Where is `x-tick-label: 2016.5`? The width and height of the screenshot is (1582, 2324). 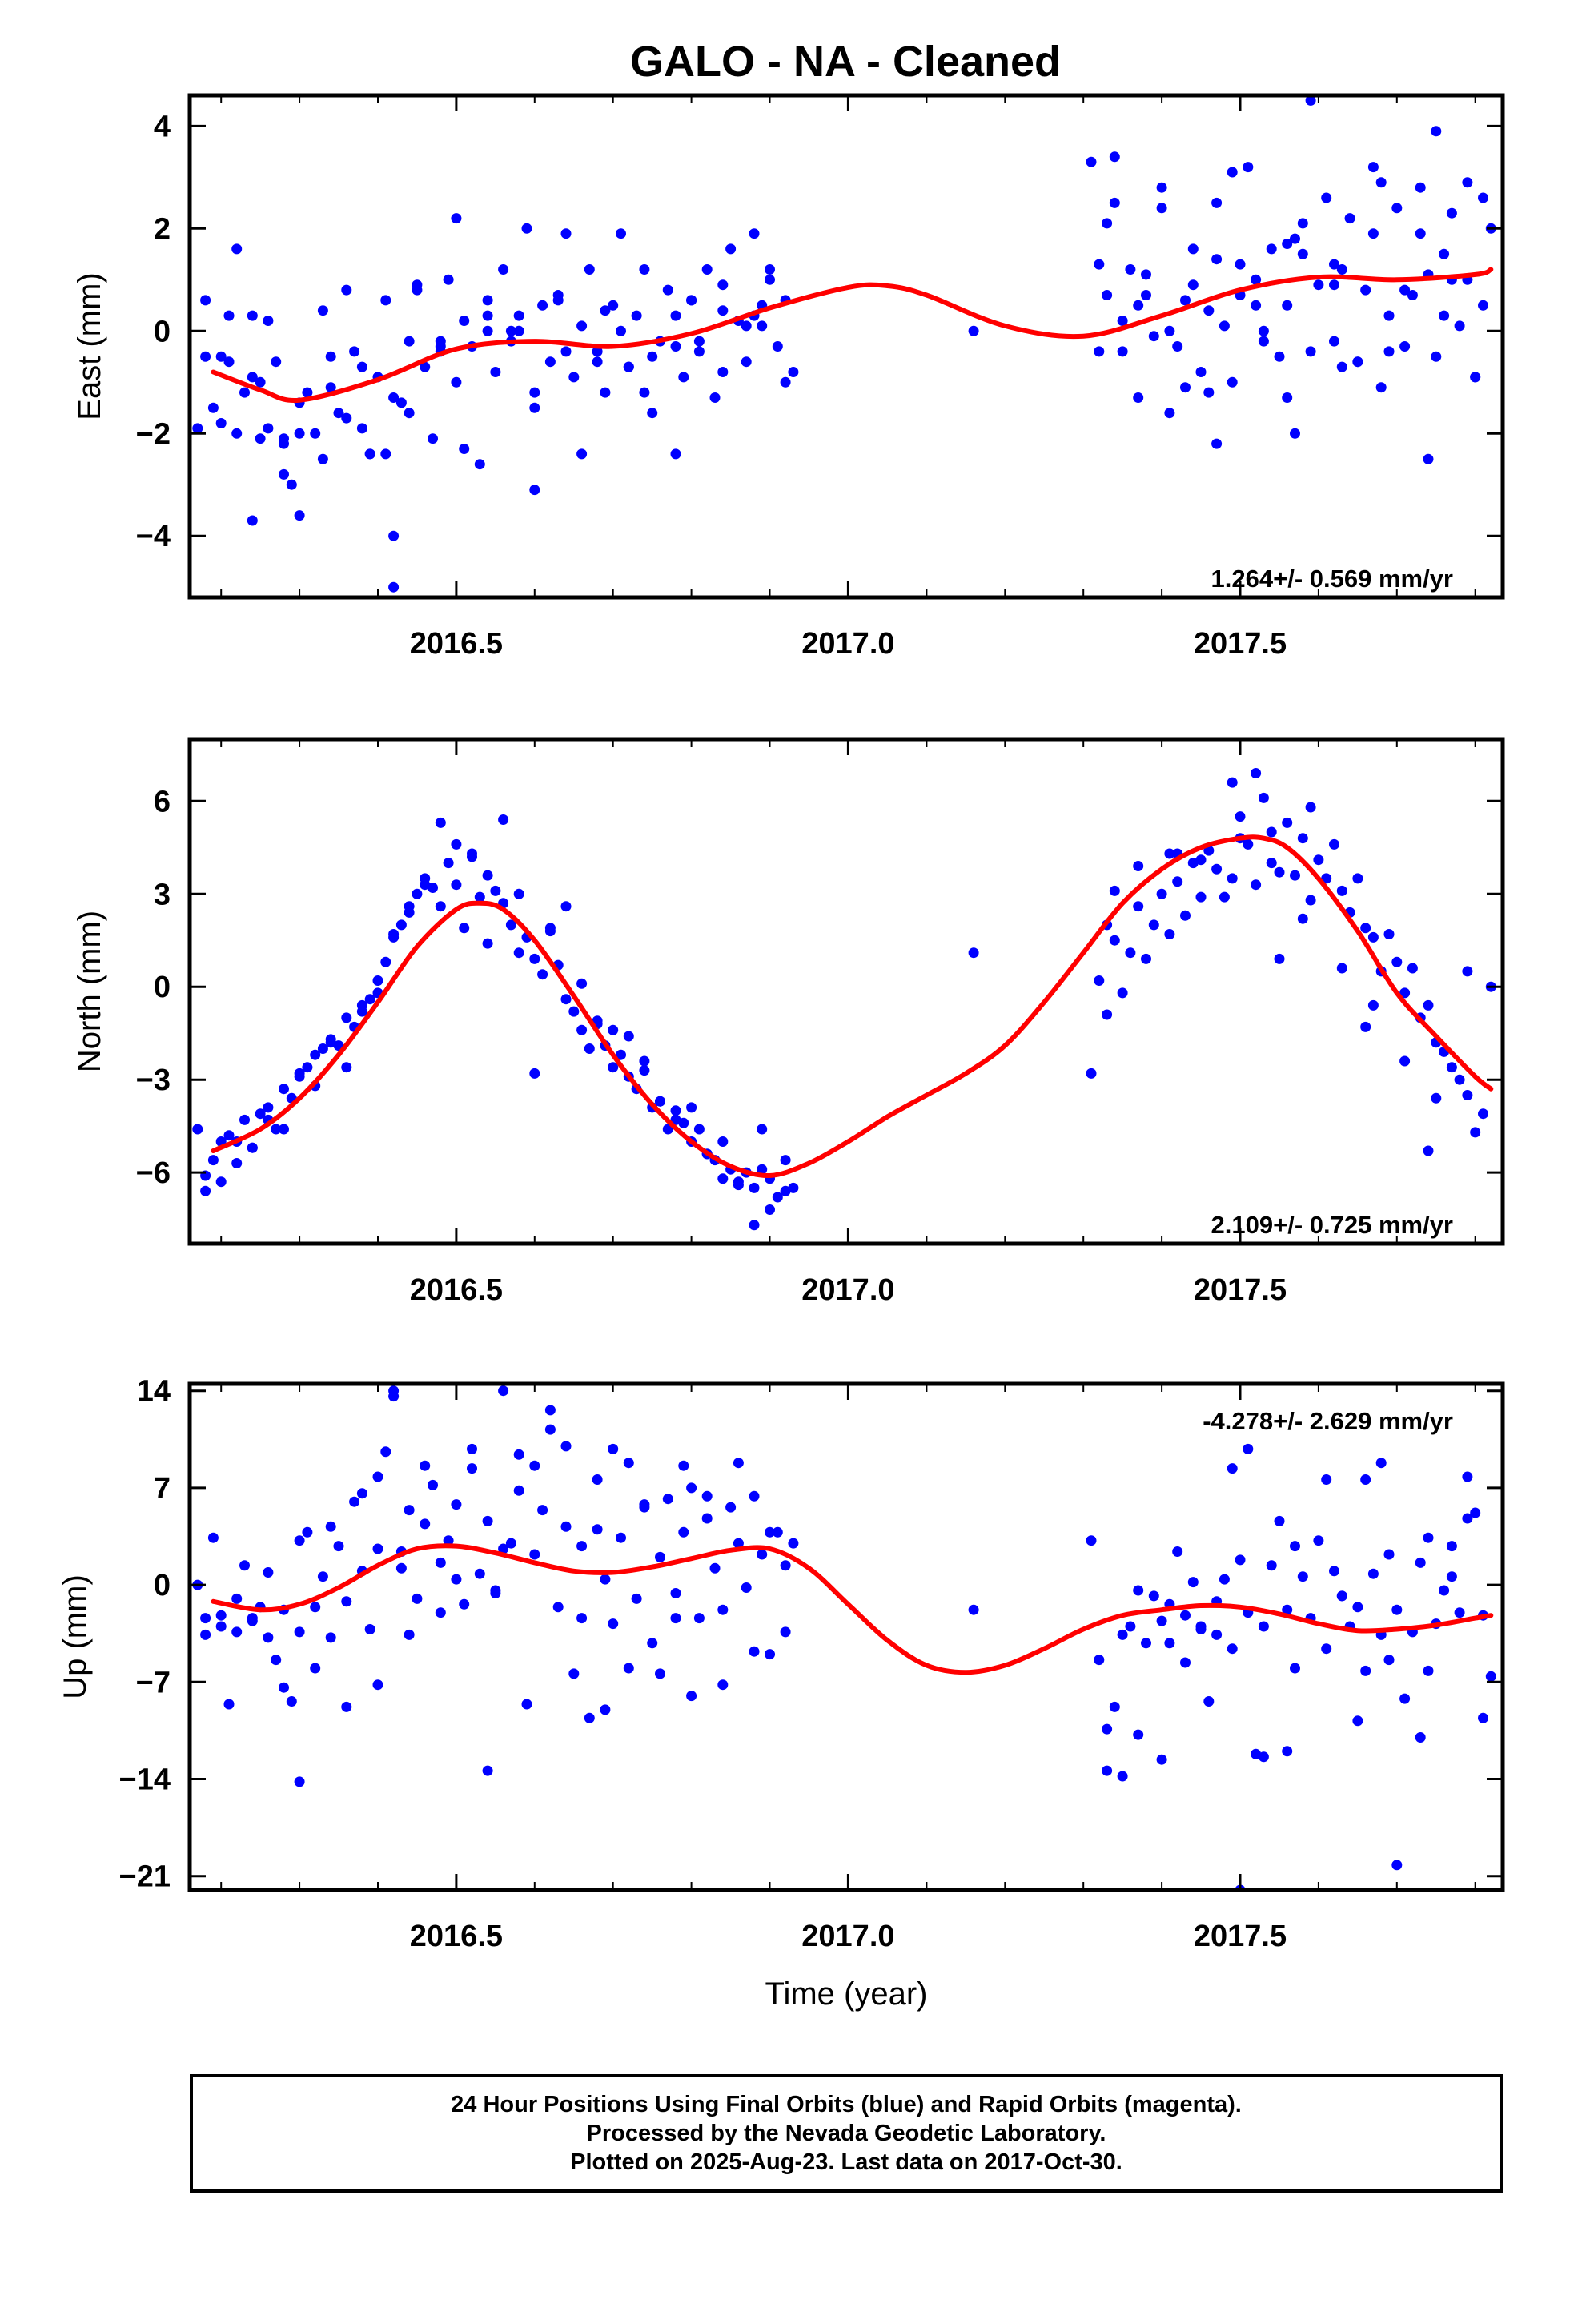 x-tick-label: 2016.5 is located at coordinates (457, 1290).